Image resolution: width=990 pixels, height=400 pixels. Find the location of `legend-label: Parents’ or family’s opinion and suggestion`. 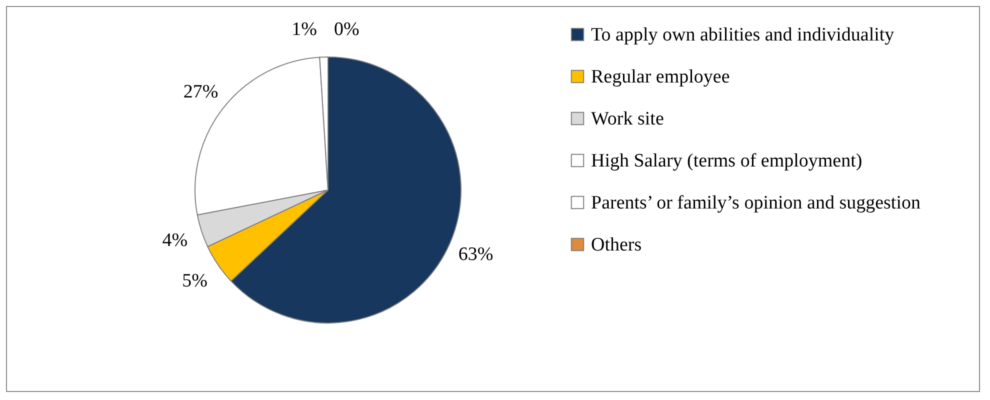

legend-label: Parents’ or family’s opinion and suggestion is located at coordinates (756, 203).